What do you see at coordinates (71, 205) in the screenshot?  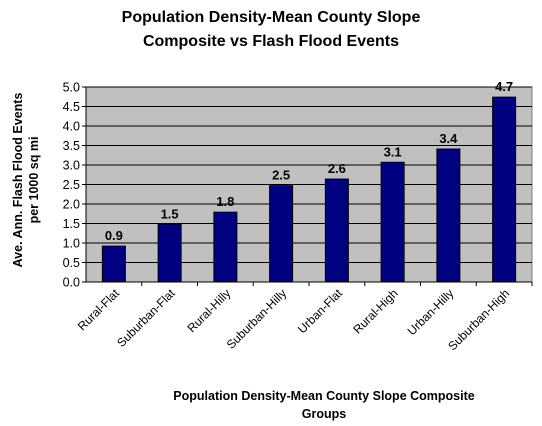 I see `y-tick-label: 2.0` at bounding box center [71, 205].